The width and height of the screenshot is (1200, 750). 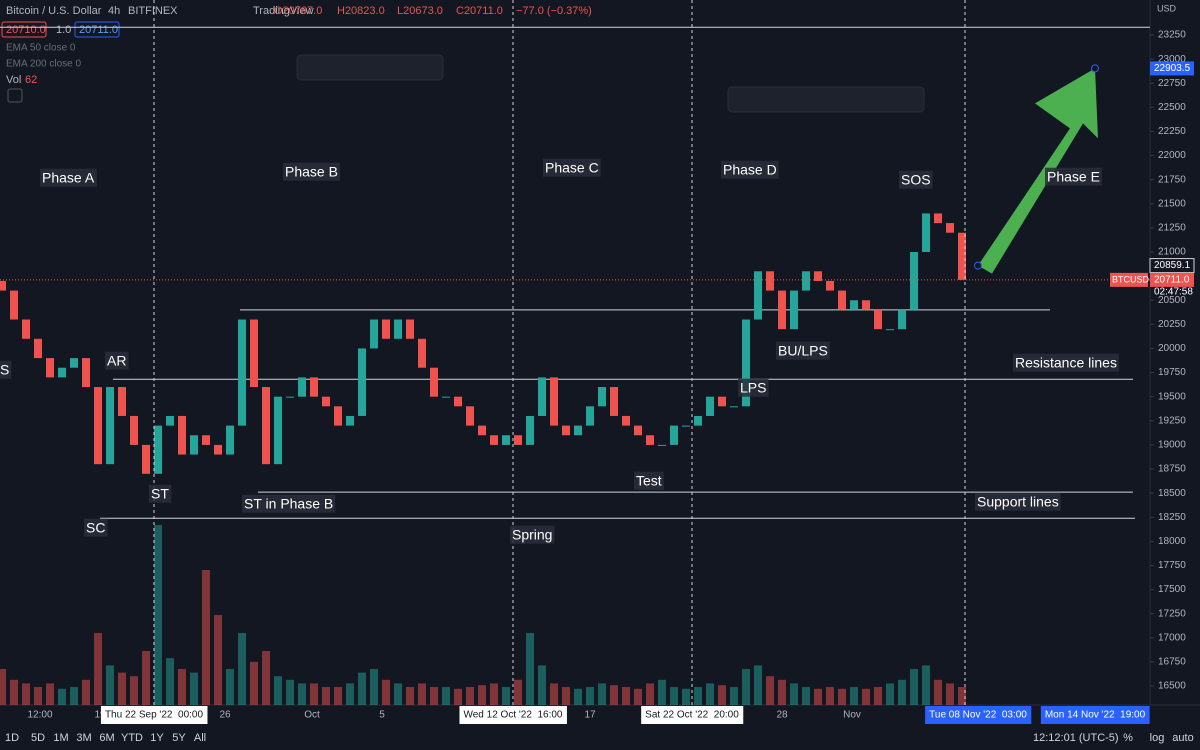 What do you see at coordinates (179, 738) in the screenshot?
I see `range-button: 5Y` at bounding box center [179, 738].